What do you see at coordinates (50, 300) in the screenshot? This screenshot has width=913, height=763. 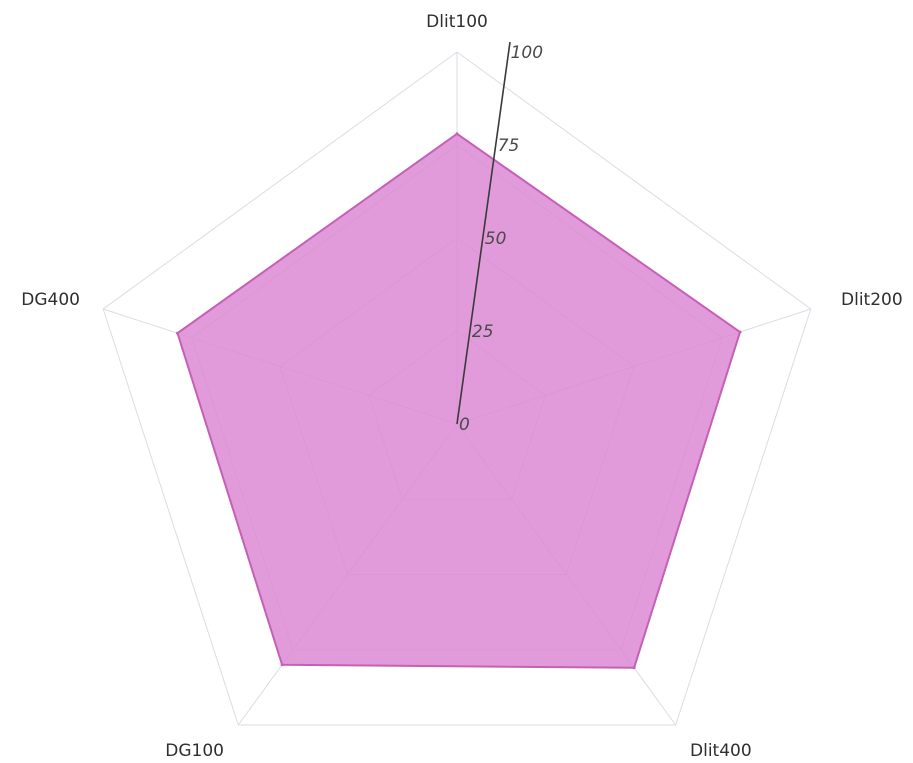 I see `category-label-dg400: DG400` at bounding box center [50, 300].